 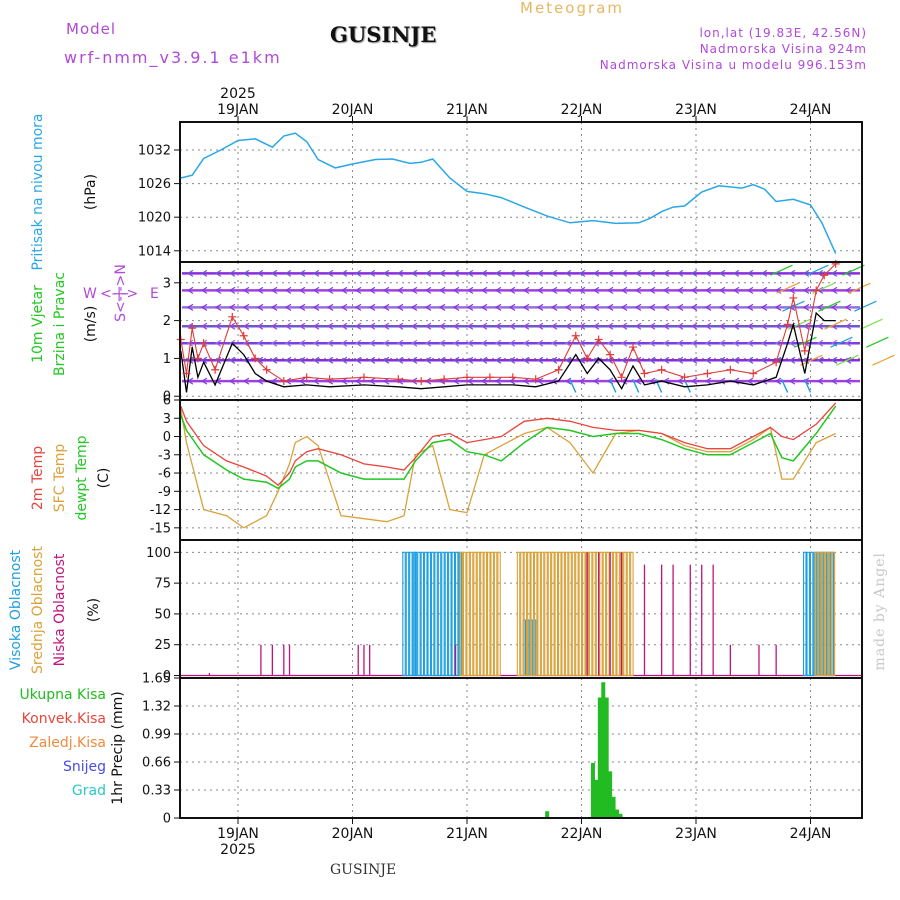 What do you see at coordinates (91, 192) in the screenshot?
I see `pressure-unit-label: (hPa)` at bounding box center [91, 192].